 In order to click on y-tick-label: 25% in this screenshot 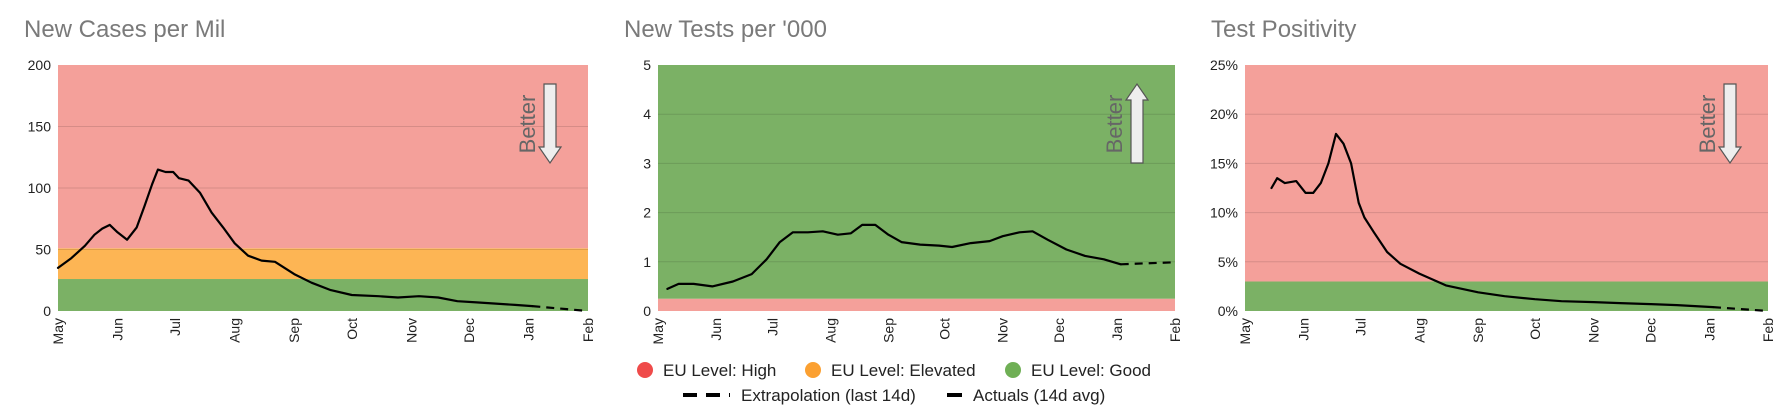, I will do `click(1224, 65)`.